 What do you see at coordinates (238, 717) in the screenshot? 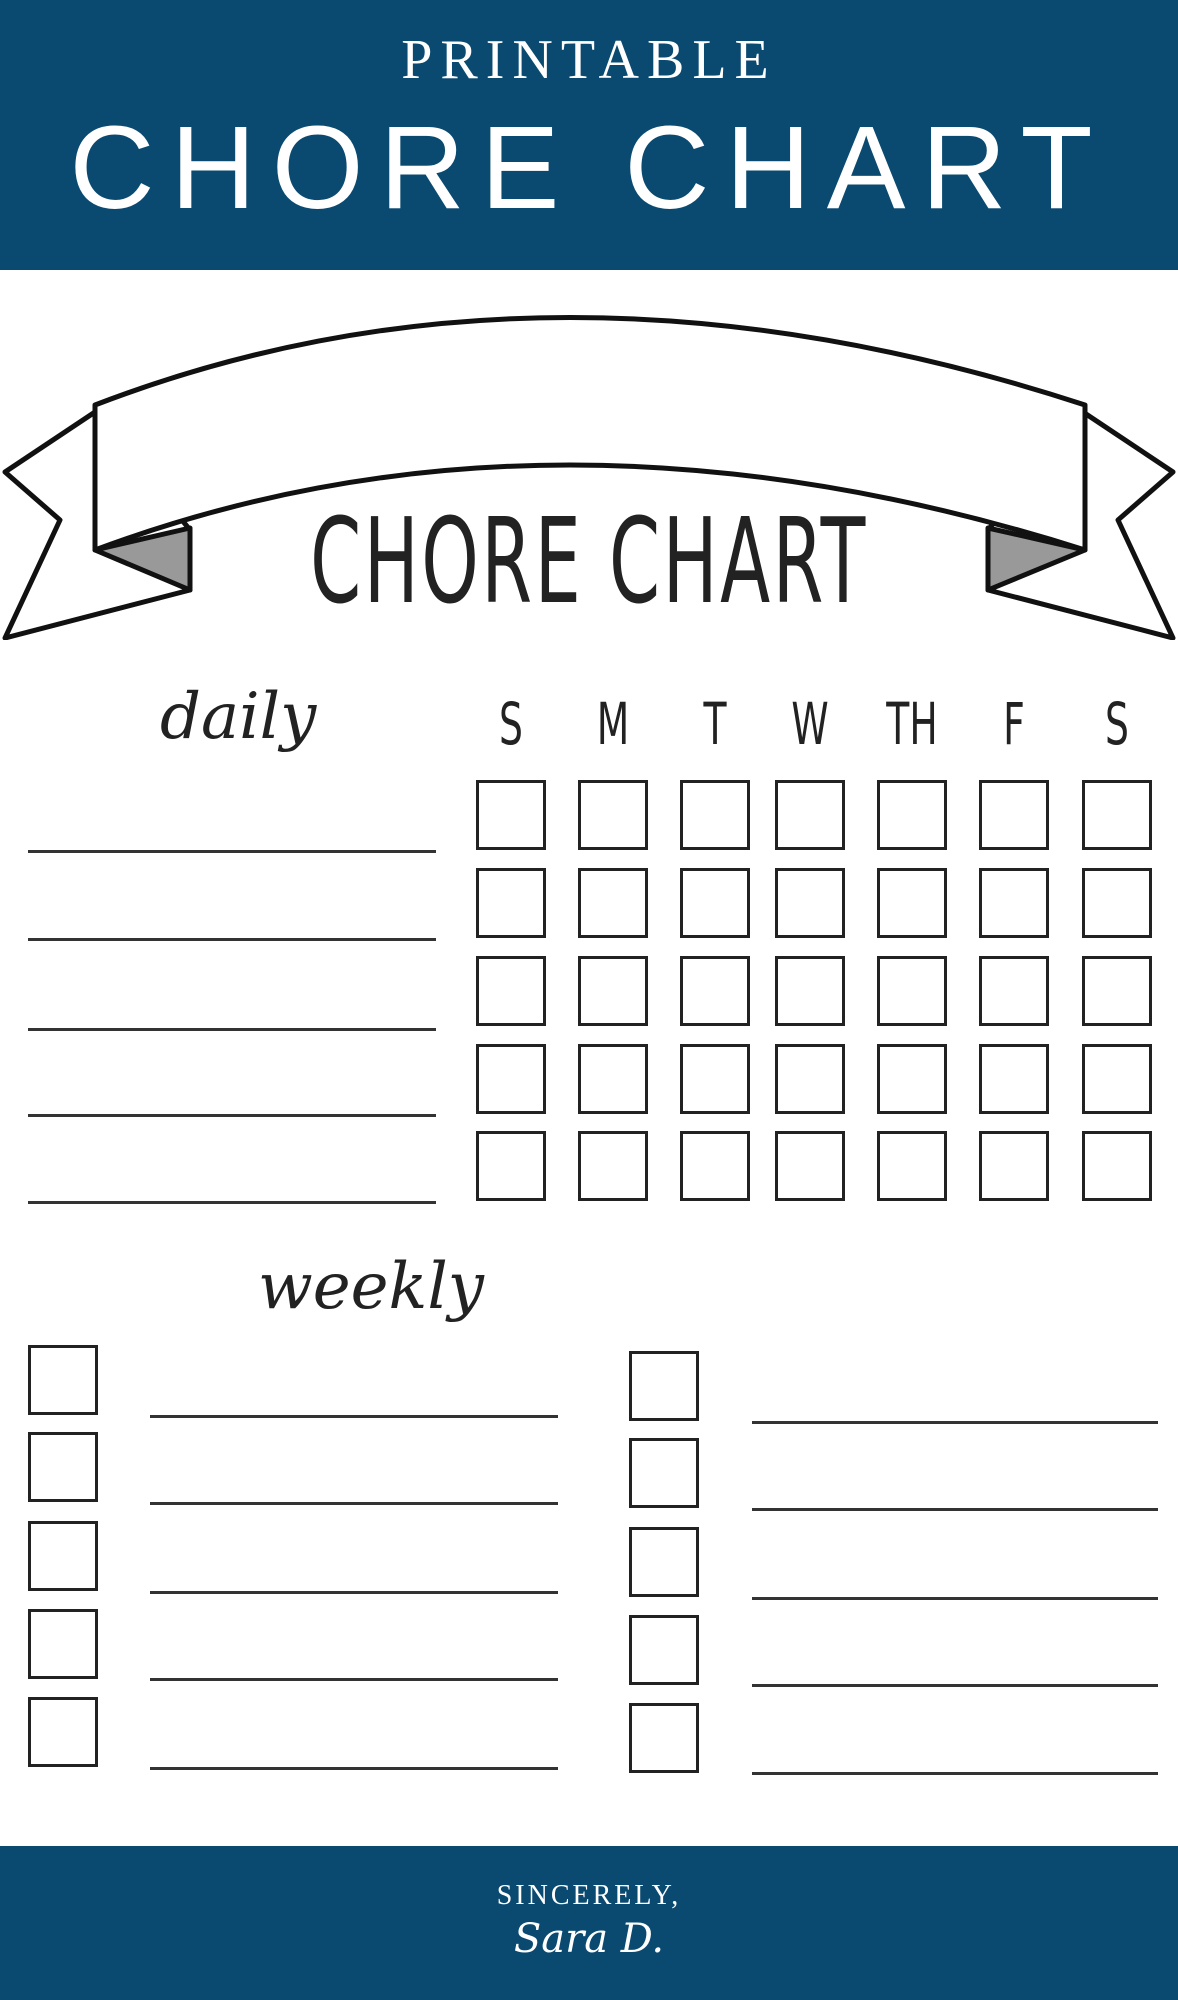
I see `daily-label: daily` at bounding box center [238, 717].